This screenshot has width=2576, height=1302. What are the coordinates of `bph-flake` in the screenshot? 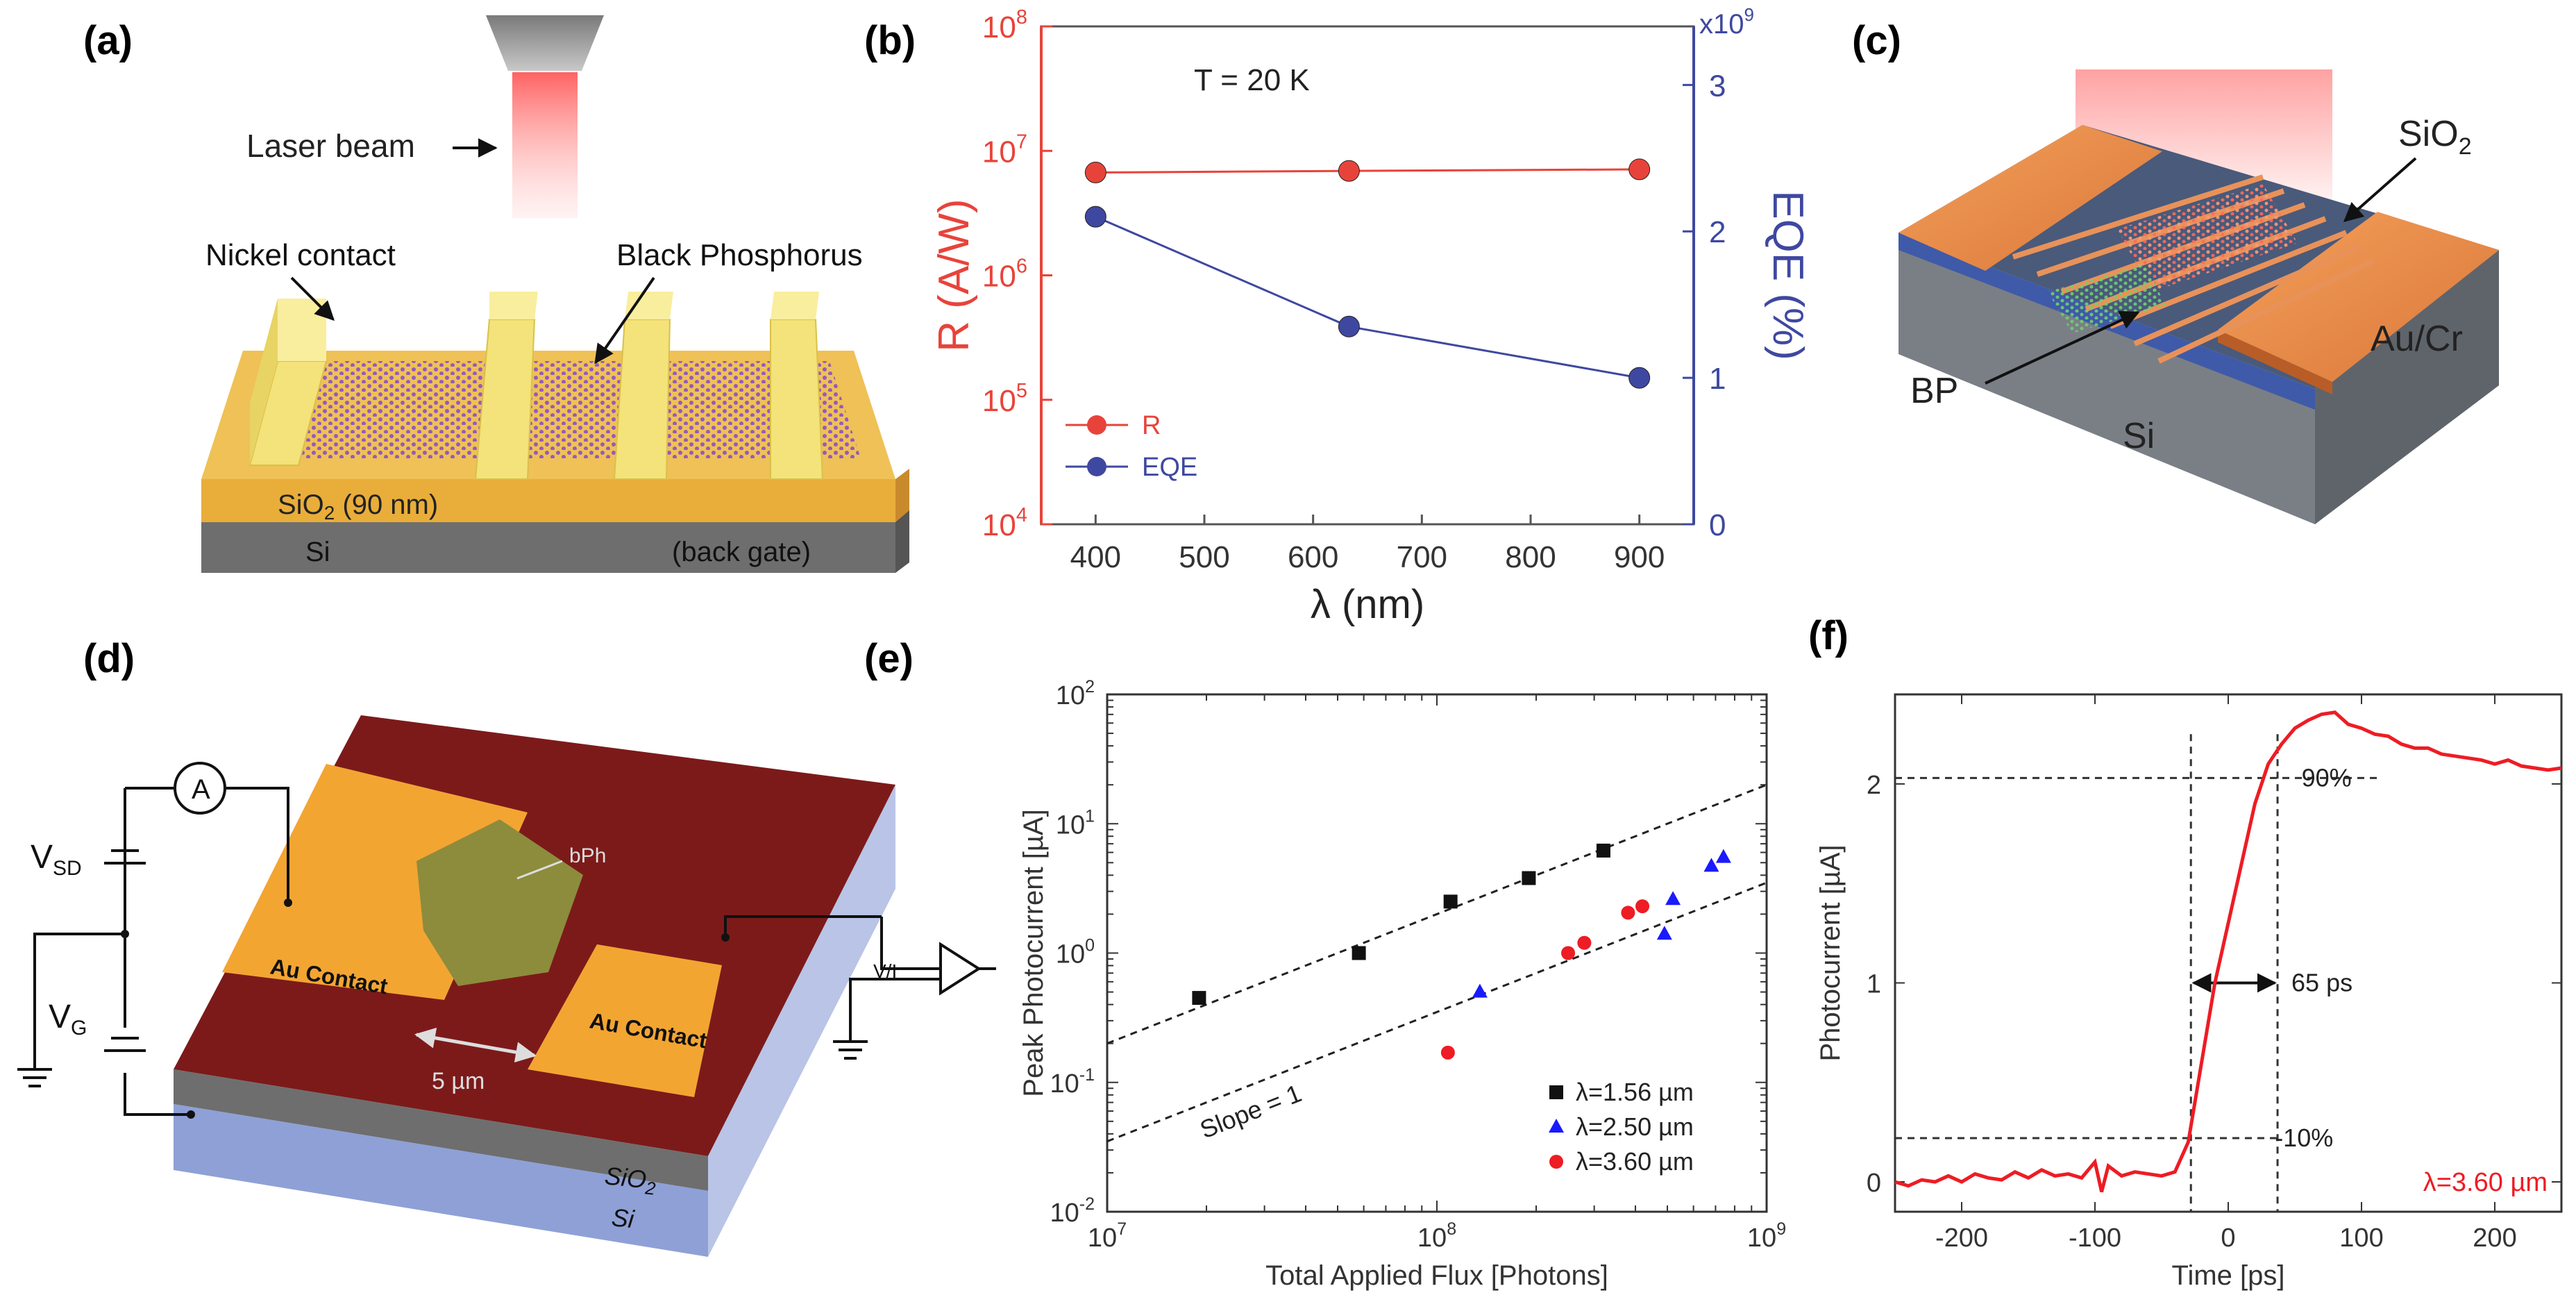 It's located at (499, 902).